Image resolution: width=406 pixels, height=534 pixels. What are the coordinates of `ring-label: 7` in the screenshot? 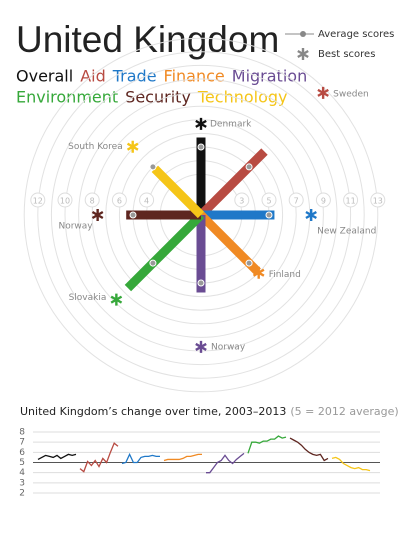 It's located at (296, 201).